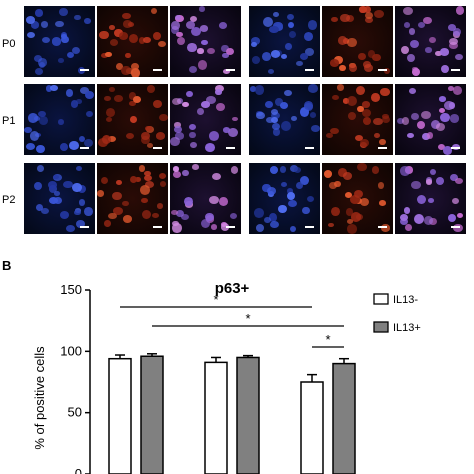 The width and height of the screenshot is (474, 474). I want to click on y-tick-label: 150, so click(71, 289).